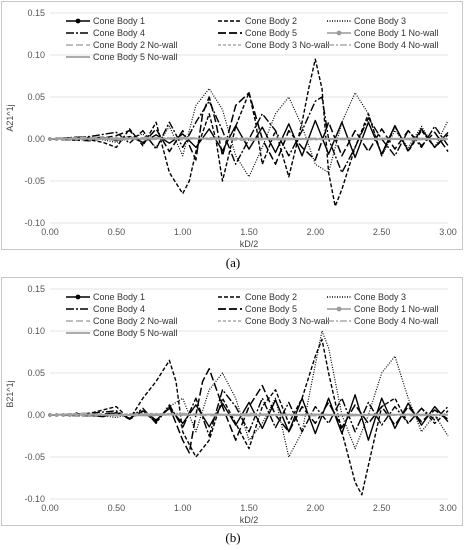 This screenshot has width=466, height=550. What do you see at coordinates (10, 393) in the screenshot?
I see `y-axis-label: B21^1j` at bounding box center [10, 393].